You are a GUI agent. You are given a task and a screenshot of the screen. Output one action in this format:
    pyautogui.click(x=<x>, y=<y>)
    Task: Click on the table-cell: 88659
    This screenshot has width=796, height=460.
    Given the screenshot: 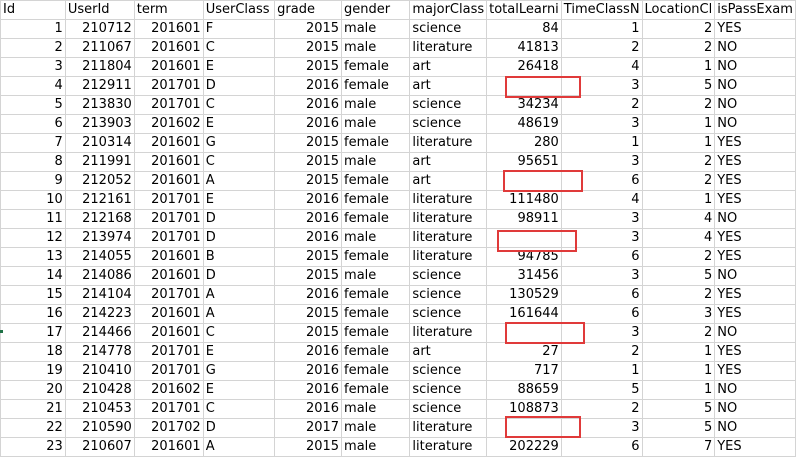 What is the action you would take?
    pyautogui.click(x=524, y=390)
    